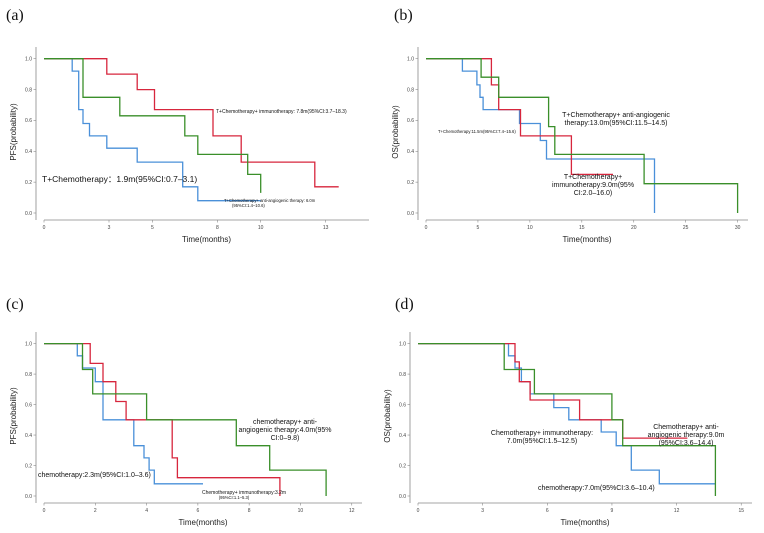  I want to click on panel-d-y-tick-label: 1.0, so click(402, 344).